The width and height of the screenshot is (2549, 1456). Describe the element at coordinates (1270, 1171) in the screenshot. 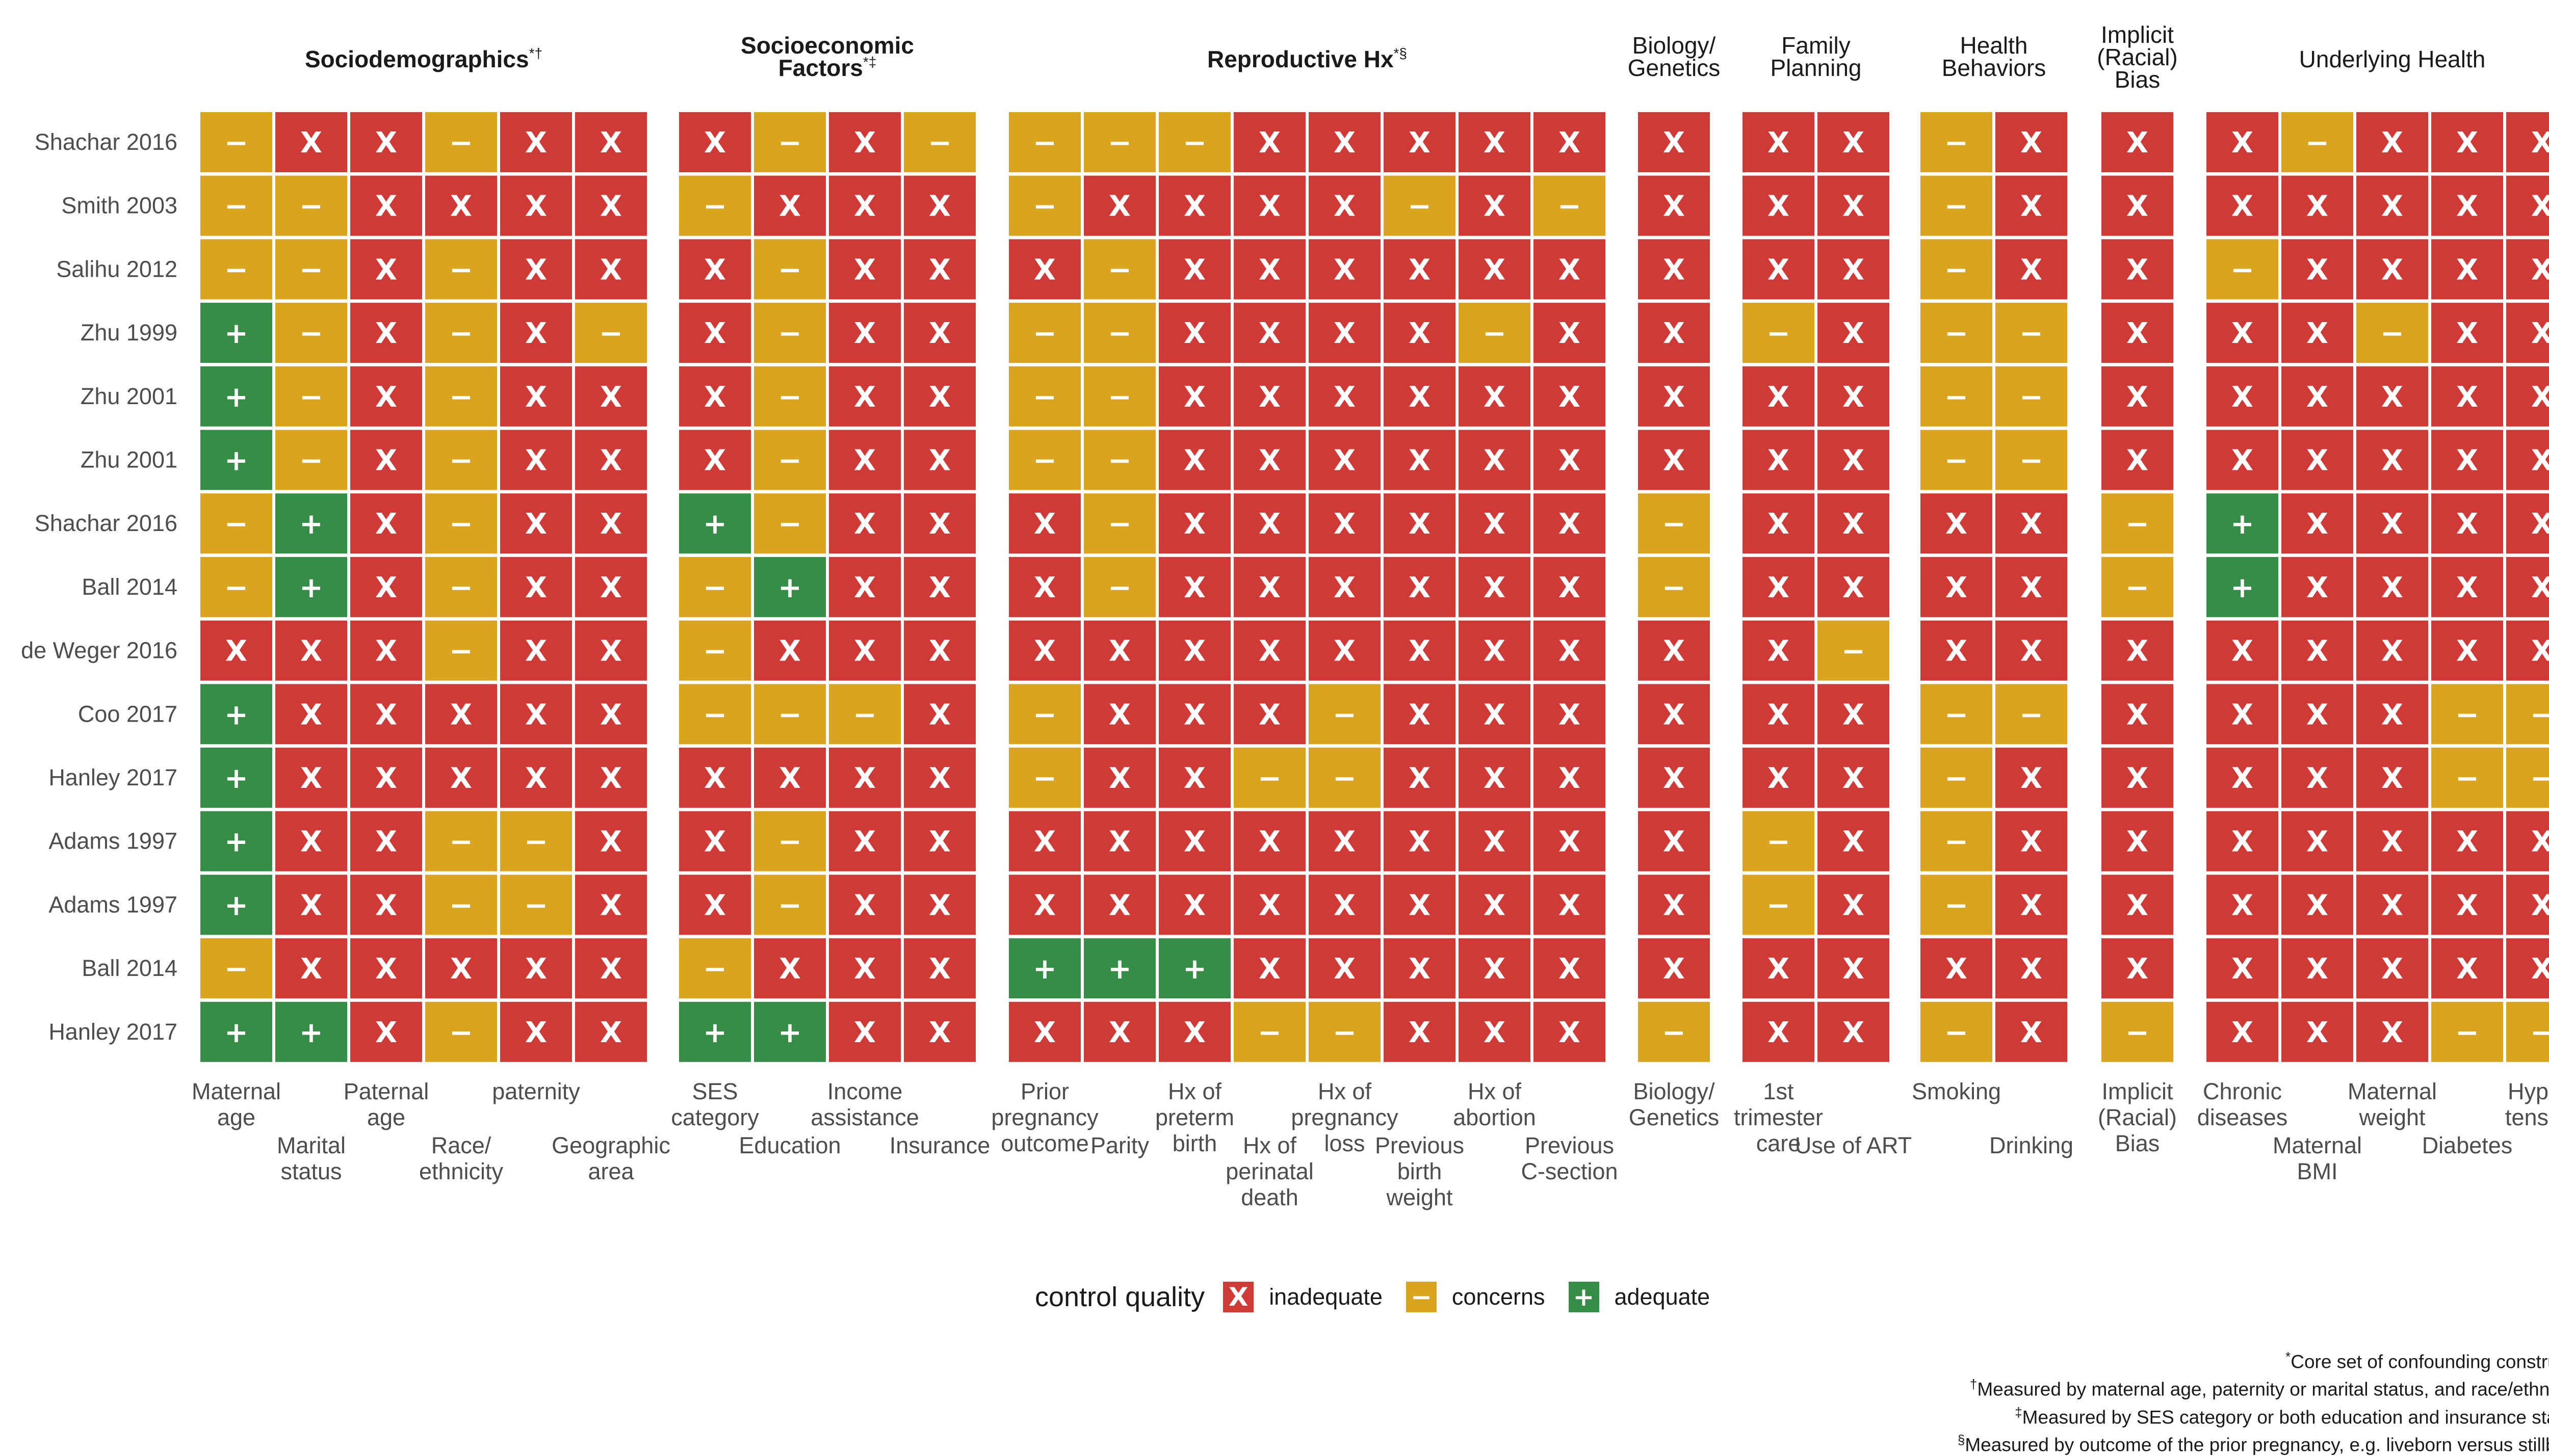

I see `column-label: perinatal` at that location.